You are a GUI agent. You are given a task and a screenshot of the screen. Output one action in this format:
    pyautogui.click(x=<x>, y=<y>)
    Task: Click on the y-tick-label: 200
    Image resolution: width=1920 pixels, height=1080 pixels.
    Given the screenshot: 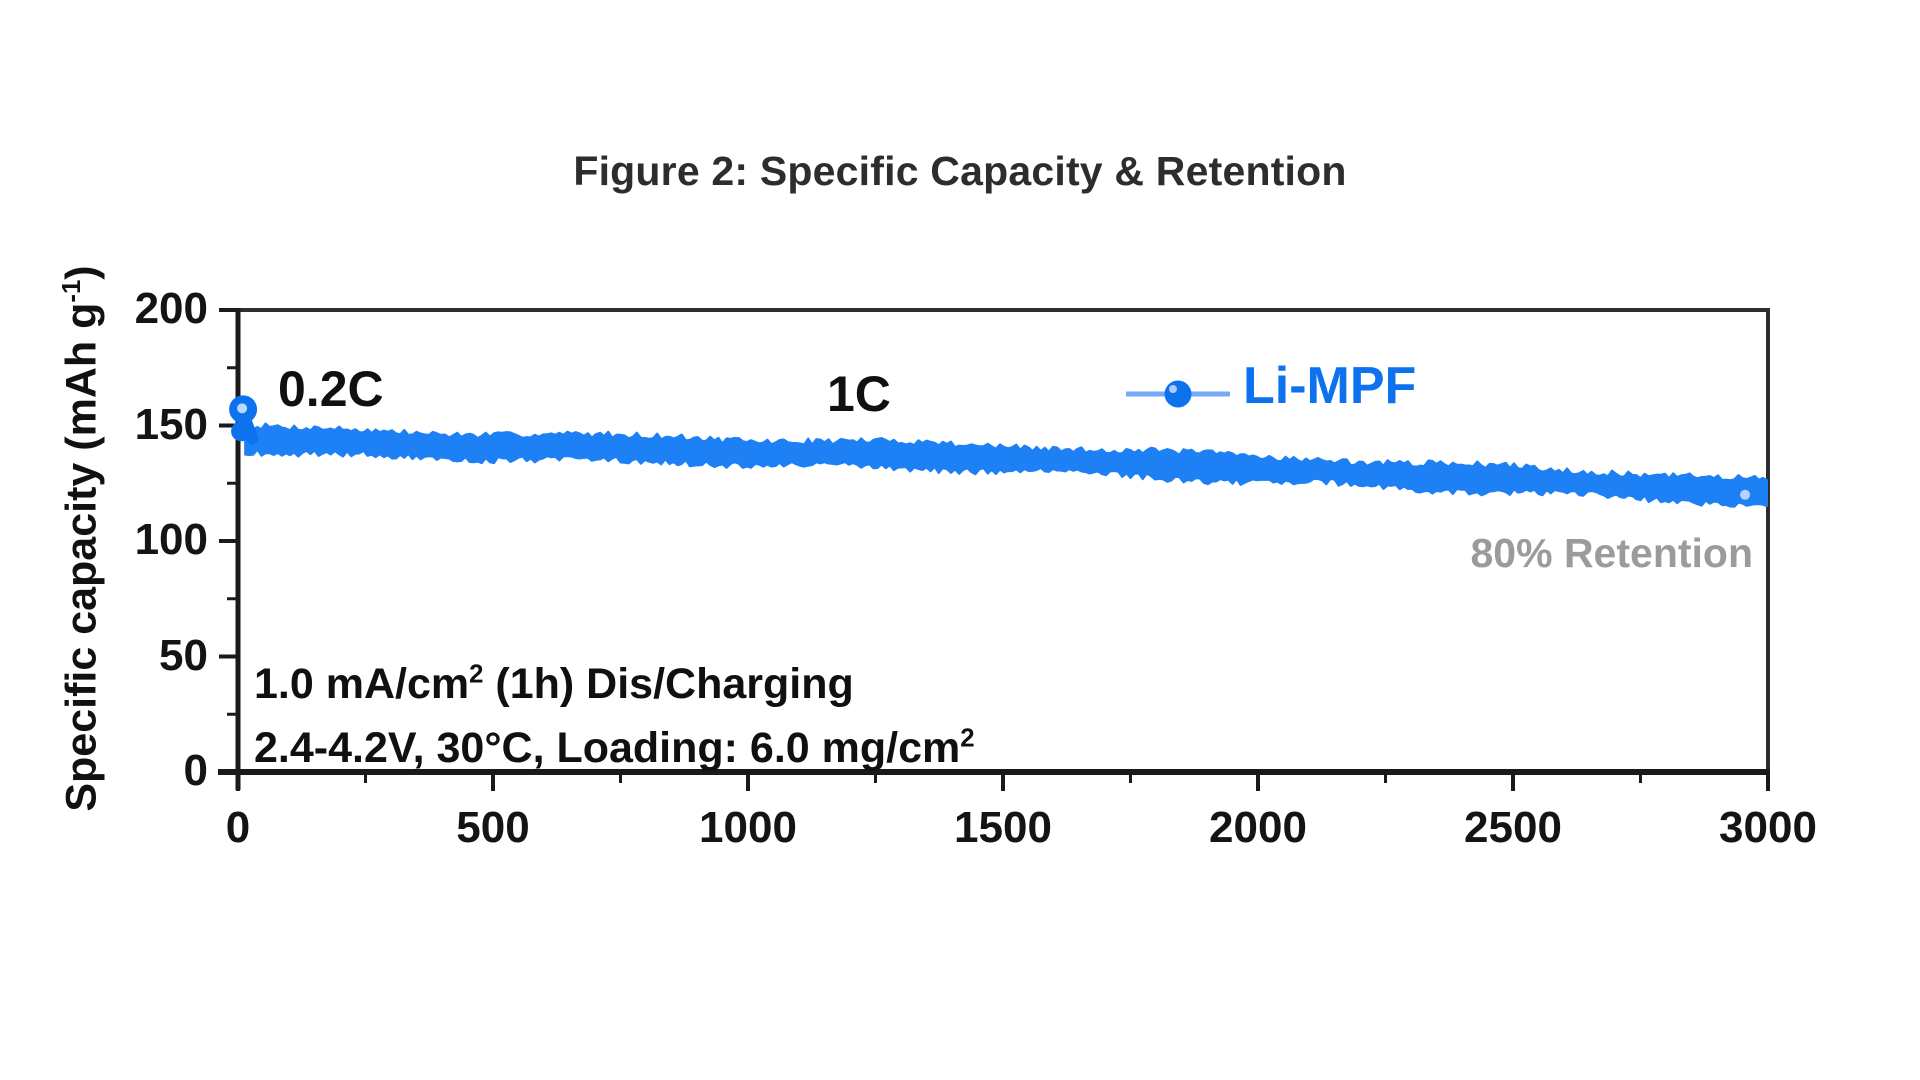 What is the action you would take?
    pyautogui.click(x=171, y=308)
    